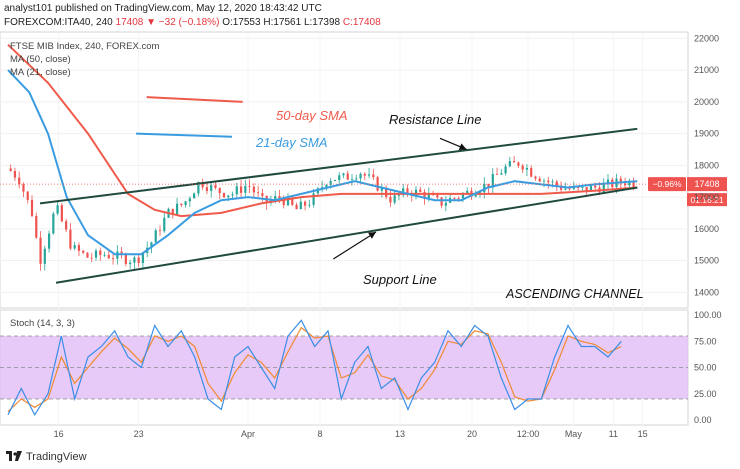 The width and height of the screenshot is (740, 469). I want to click on change-badge-text: −0.96%, so click(667, 184).